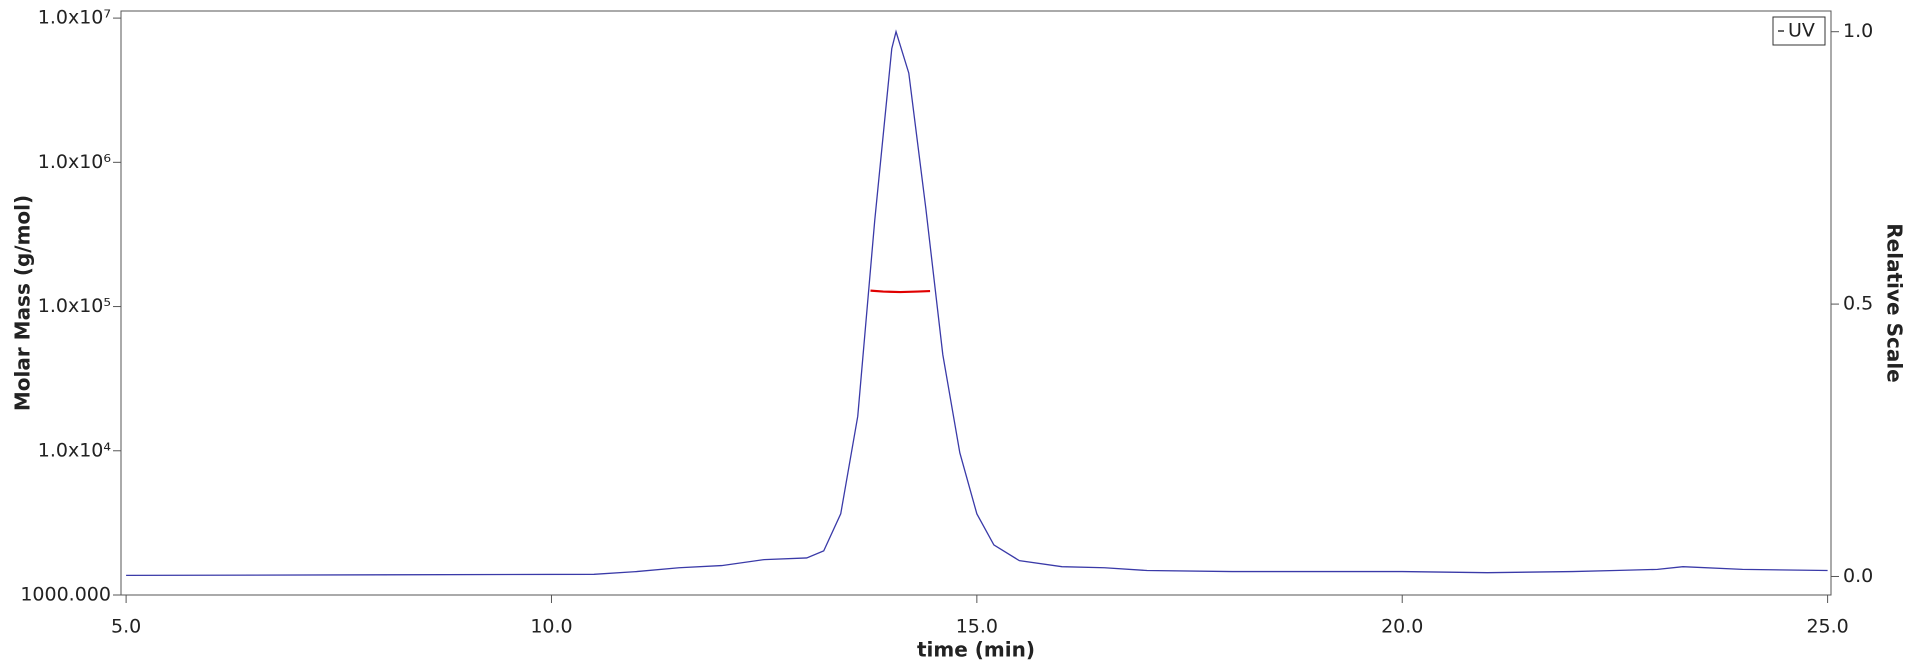 This screenshot has height=672, width=1920. What do you see at coordinates (23, 303) in the screenshot?
I see `y-axis-title: Molar Mass (g/mol)` at bounding box center [23, 303].